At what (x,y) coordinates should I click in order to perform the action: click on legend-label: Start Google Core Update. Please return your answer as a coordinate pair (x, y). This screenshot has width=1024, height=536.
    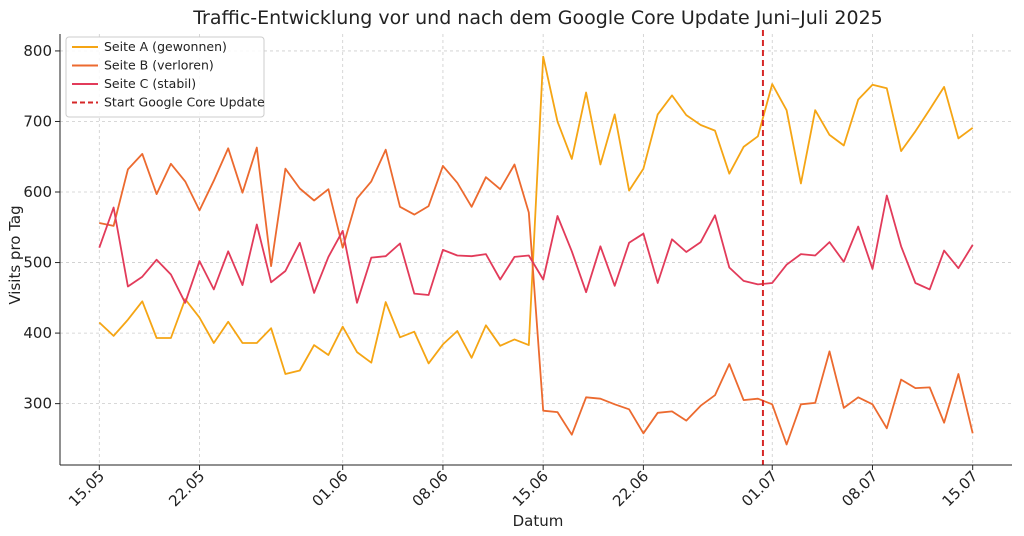
    Looking at the image, I should click on (184, 102).